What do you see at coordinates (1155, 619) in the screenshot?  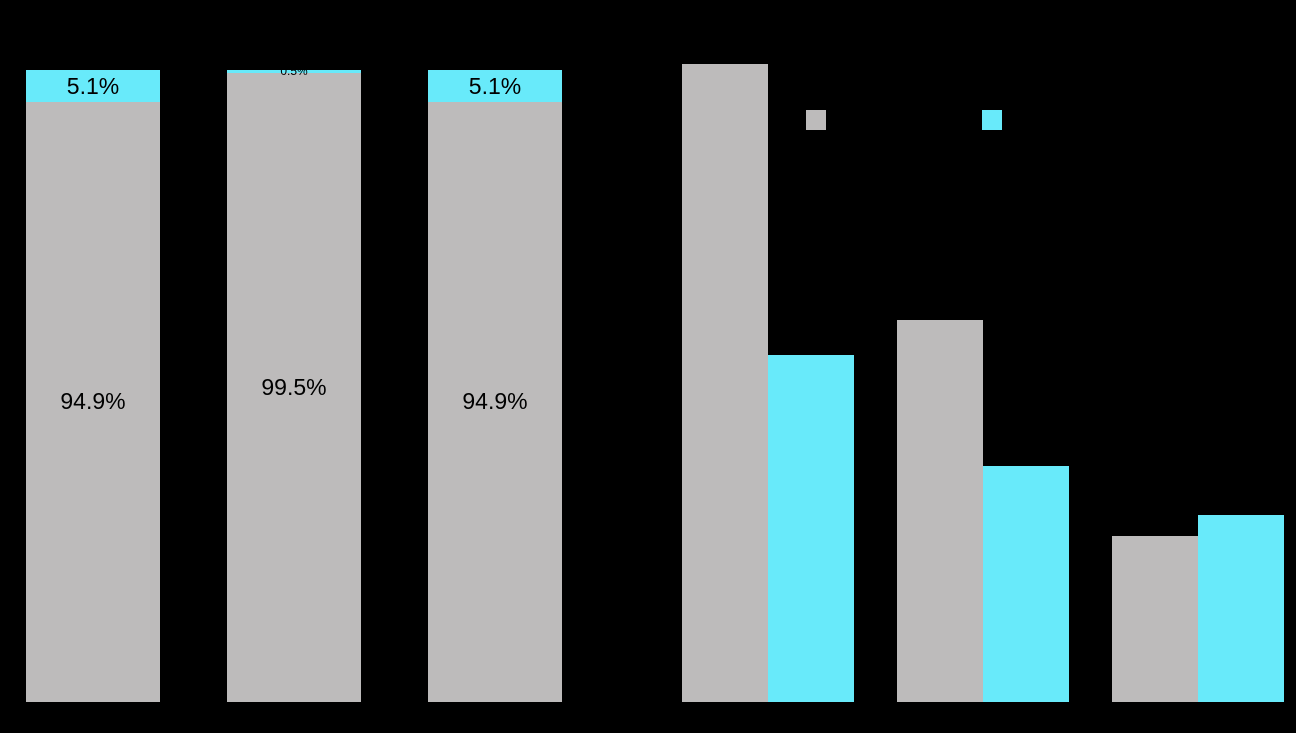 I see `group-3-series-a-bar` at bounding box center [1155, 619].